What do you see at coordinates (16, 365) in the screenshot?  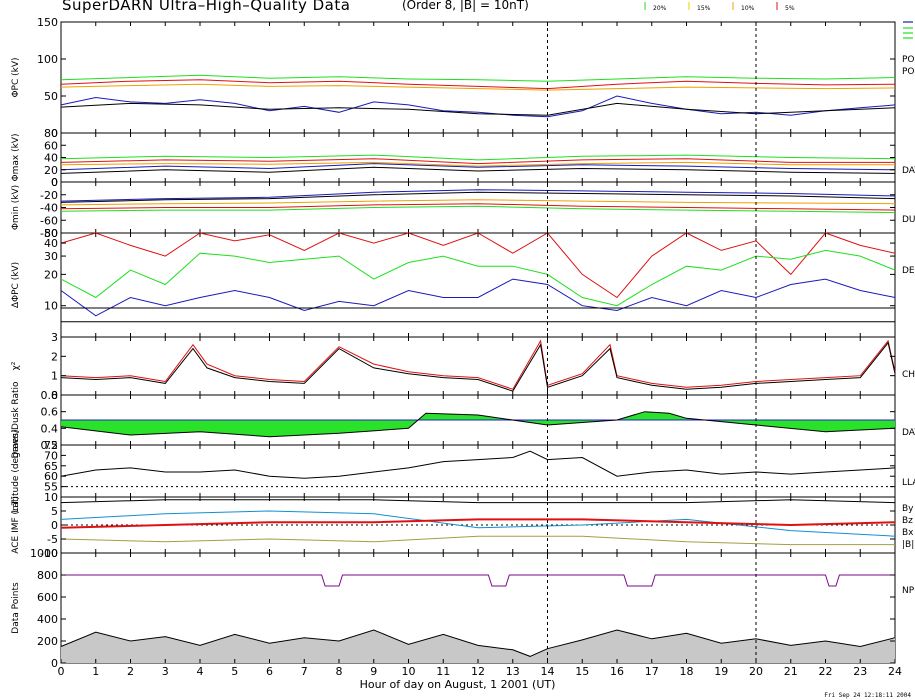 I see `y-axis-label: χ²` at bounding box center [16, 365].